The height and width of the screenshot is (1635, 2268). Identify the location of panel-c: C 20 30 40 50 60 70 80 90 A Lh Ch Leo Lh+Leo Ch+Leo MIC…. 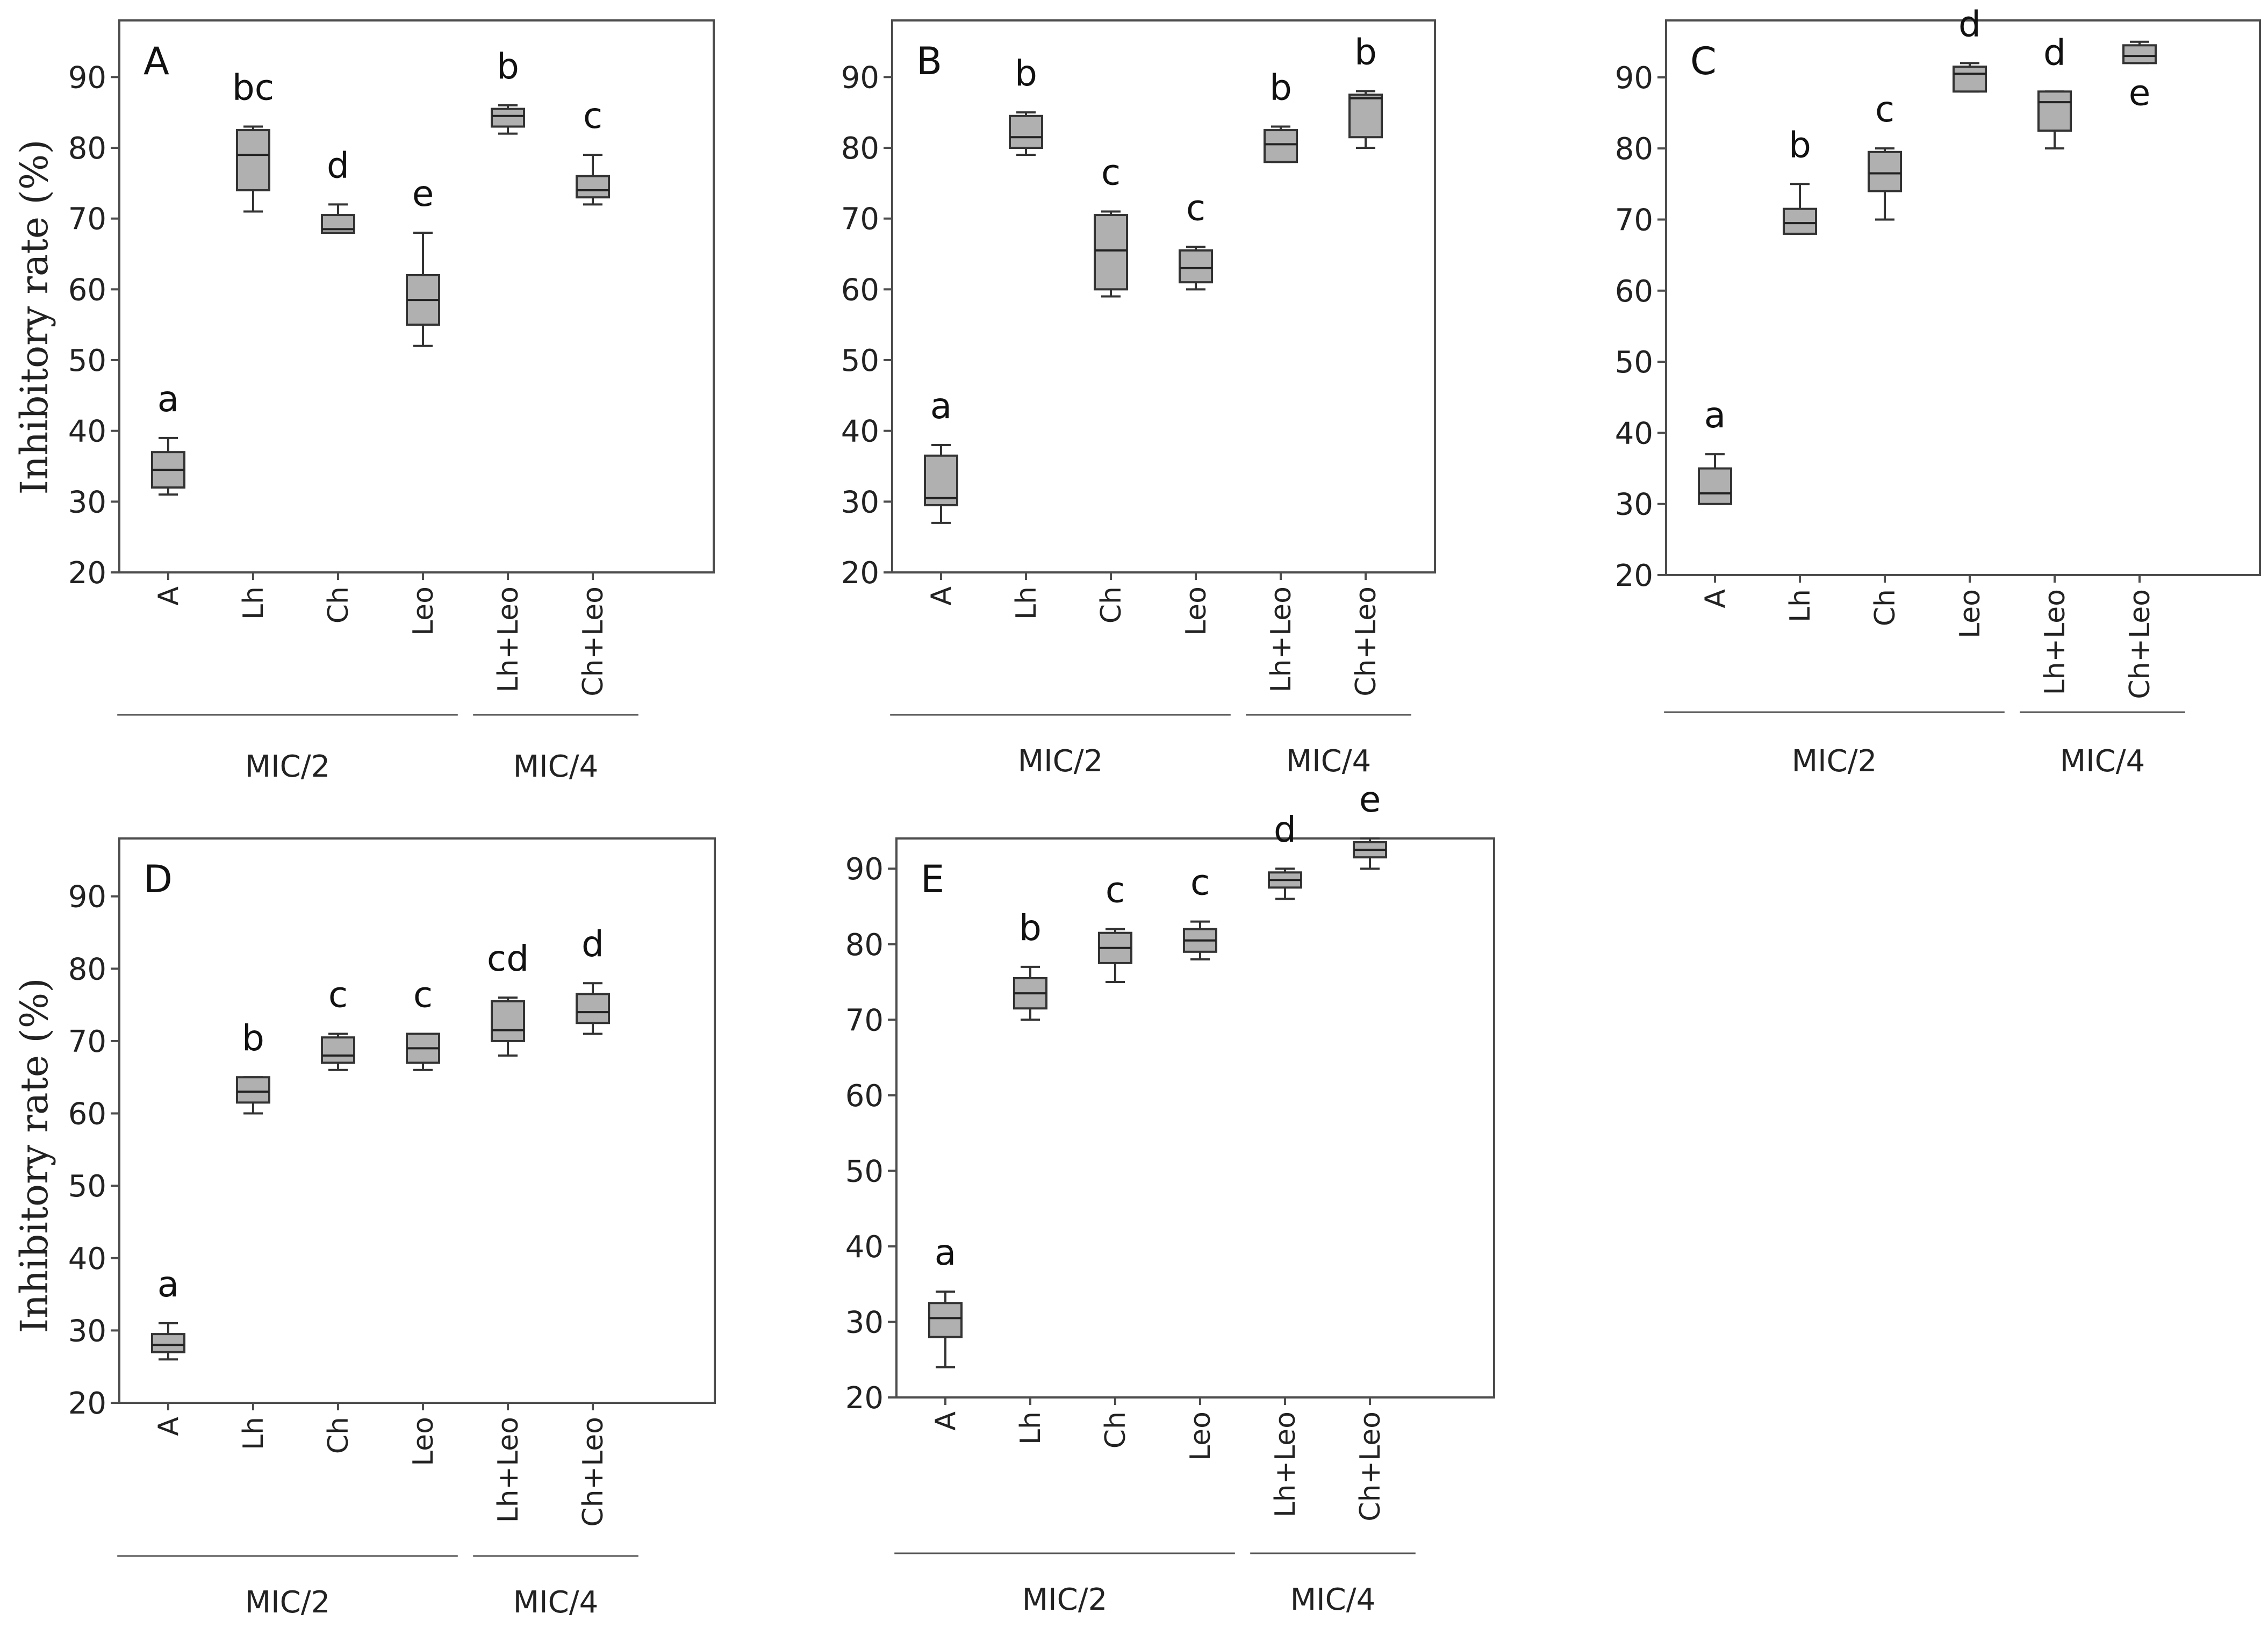
(1938, 391).